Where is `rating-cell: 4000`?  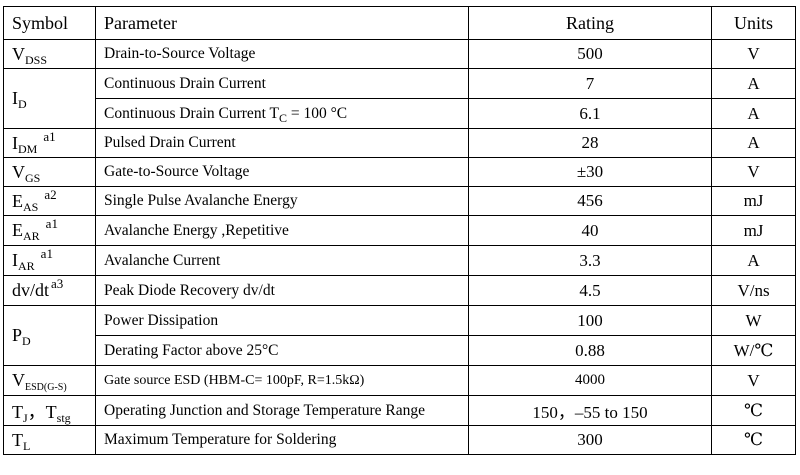
rating-cell: 4000 is located at coordinates (590, 380).